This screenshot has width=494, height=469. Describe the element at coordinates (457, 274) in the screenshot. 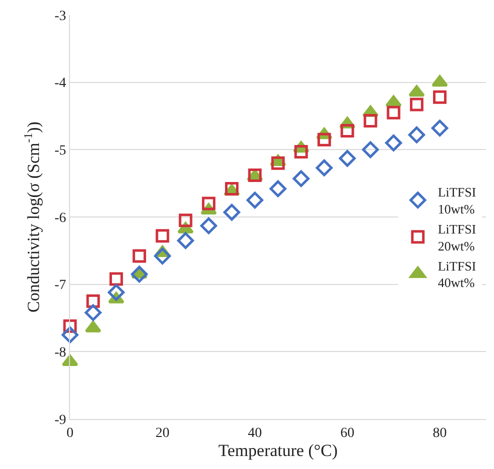

I see `legend-label: LiTFSI 40wt%` at that location.